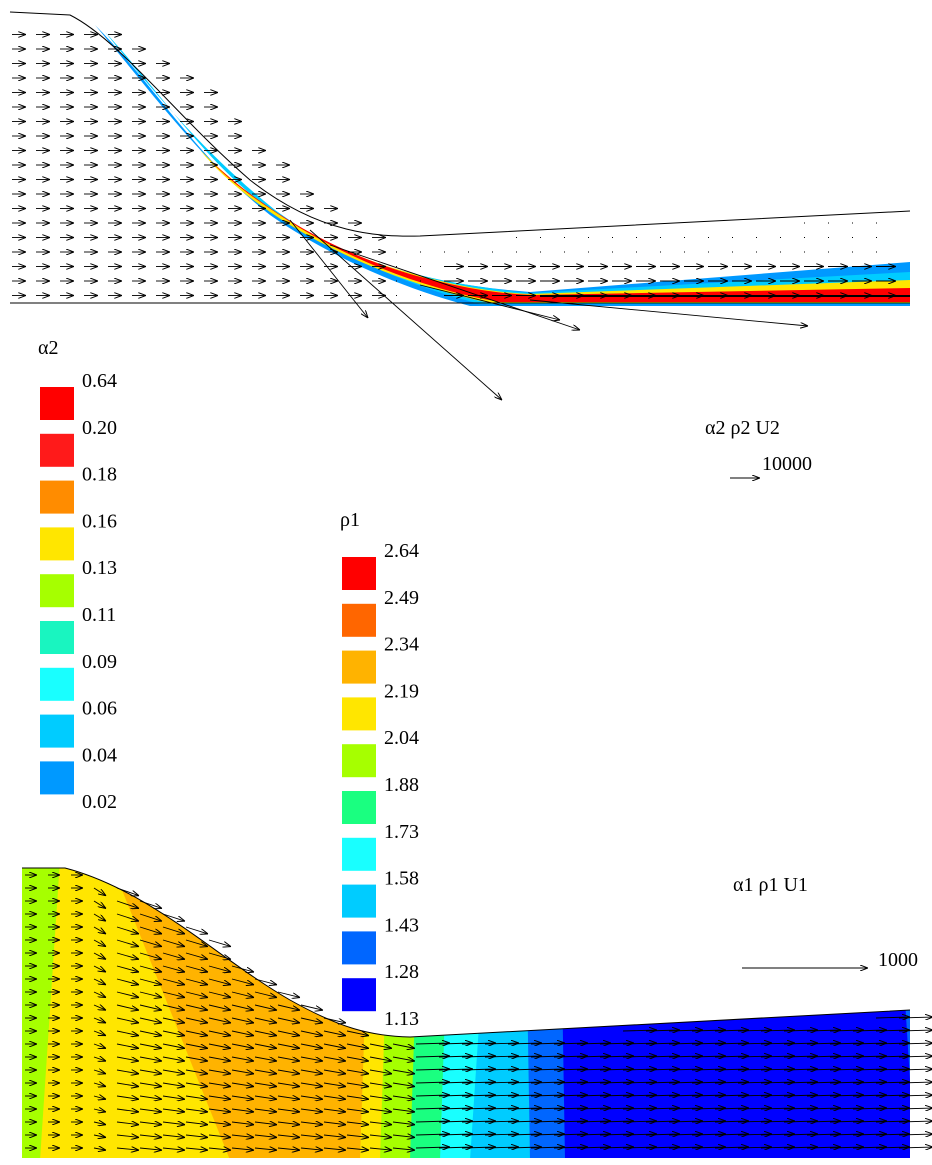  What do you see at coordinates (401, 1019) in the screenshot?
I see `legend-level: 1.13` at bounding box center [401, 1019].